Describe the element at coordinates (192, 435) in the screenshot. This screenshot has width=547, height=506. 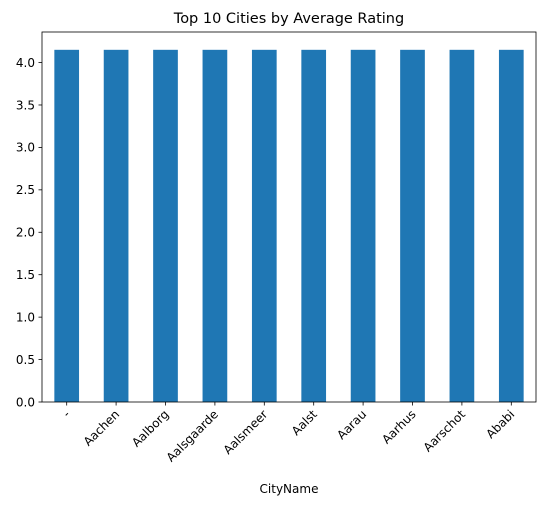
I see `x-tick-label: Aalsgaarde` at that location.